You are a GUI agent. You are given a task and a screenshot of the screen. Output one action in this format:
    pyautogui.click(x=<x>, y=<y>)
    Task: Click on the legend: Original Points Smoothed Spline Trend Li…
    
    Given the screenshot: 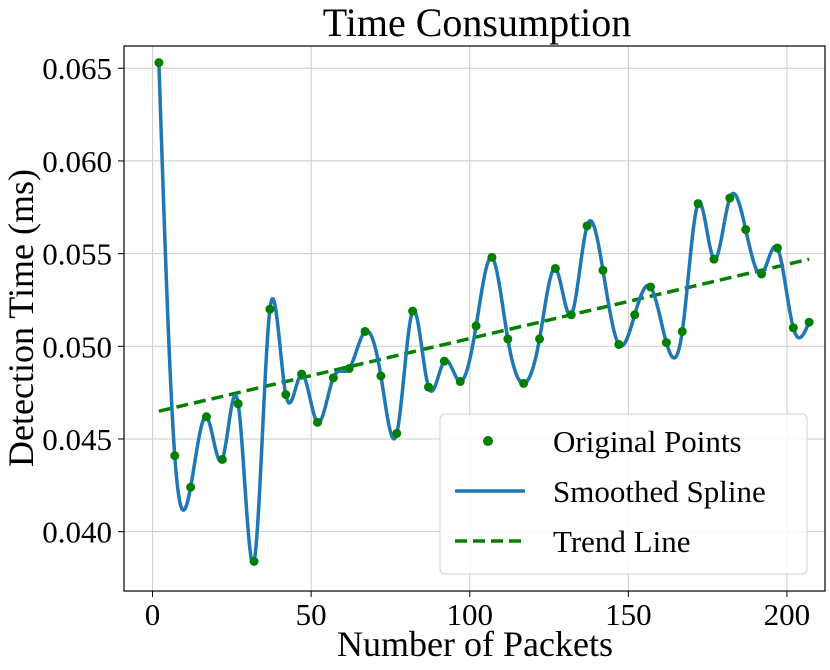 What is the action you would take?
    pyautogui.click(x=623, y=494)
    